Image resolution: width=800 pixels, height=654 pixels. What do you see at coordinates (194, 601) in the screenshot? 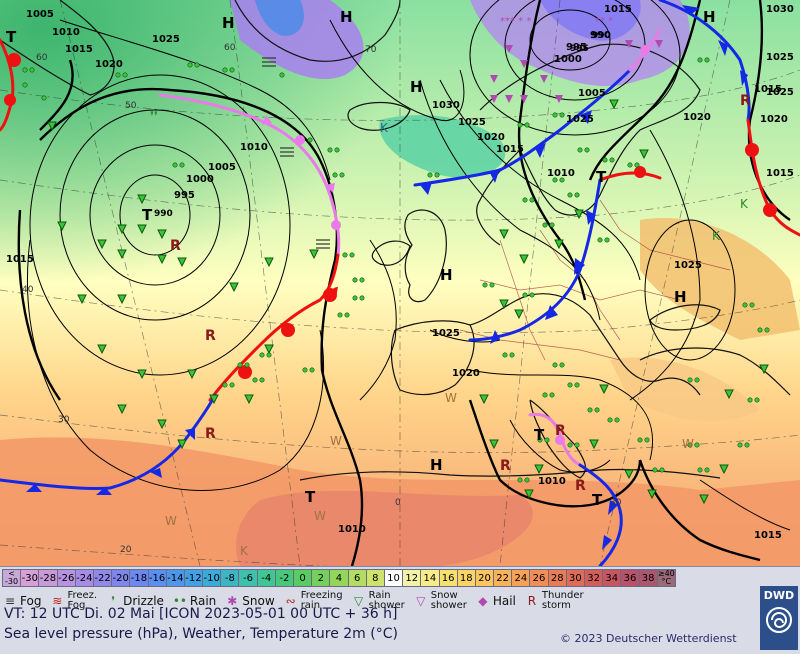
I see `weather-legend-item: •• Rain` at bounding box center [194, 601].